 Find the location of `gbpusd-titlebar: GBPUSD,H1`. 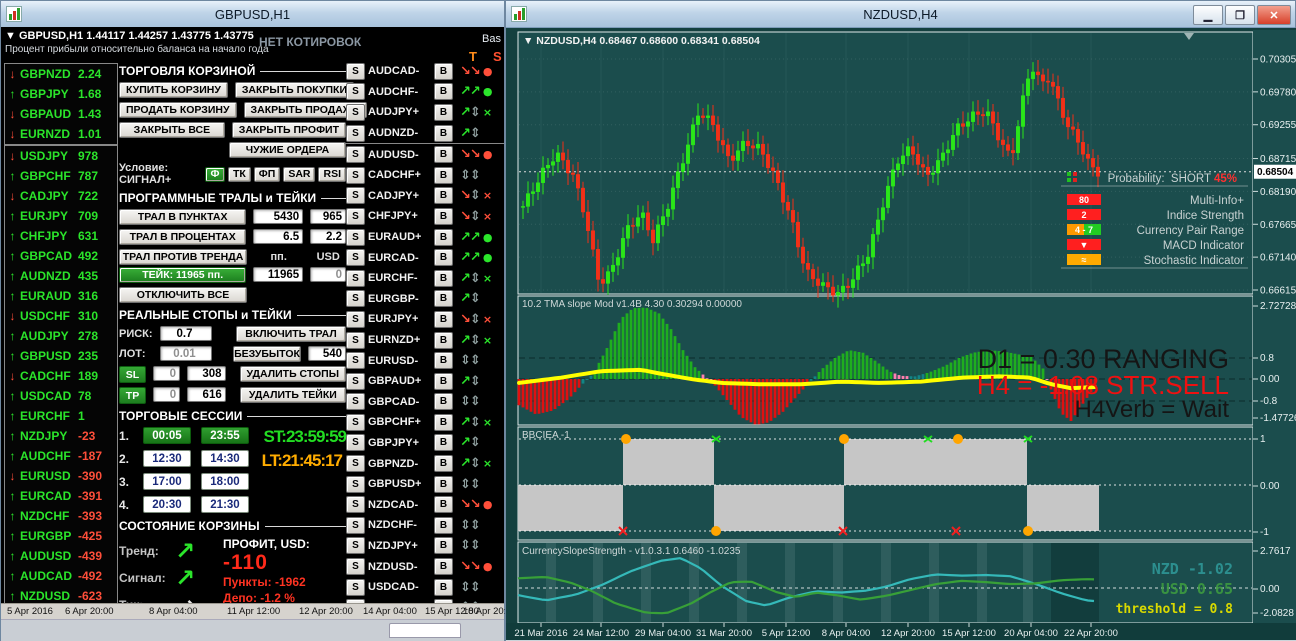

gbpusd-titlebar: GBPUSD,H1 is located at coordinates (252, 14).